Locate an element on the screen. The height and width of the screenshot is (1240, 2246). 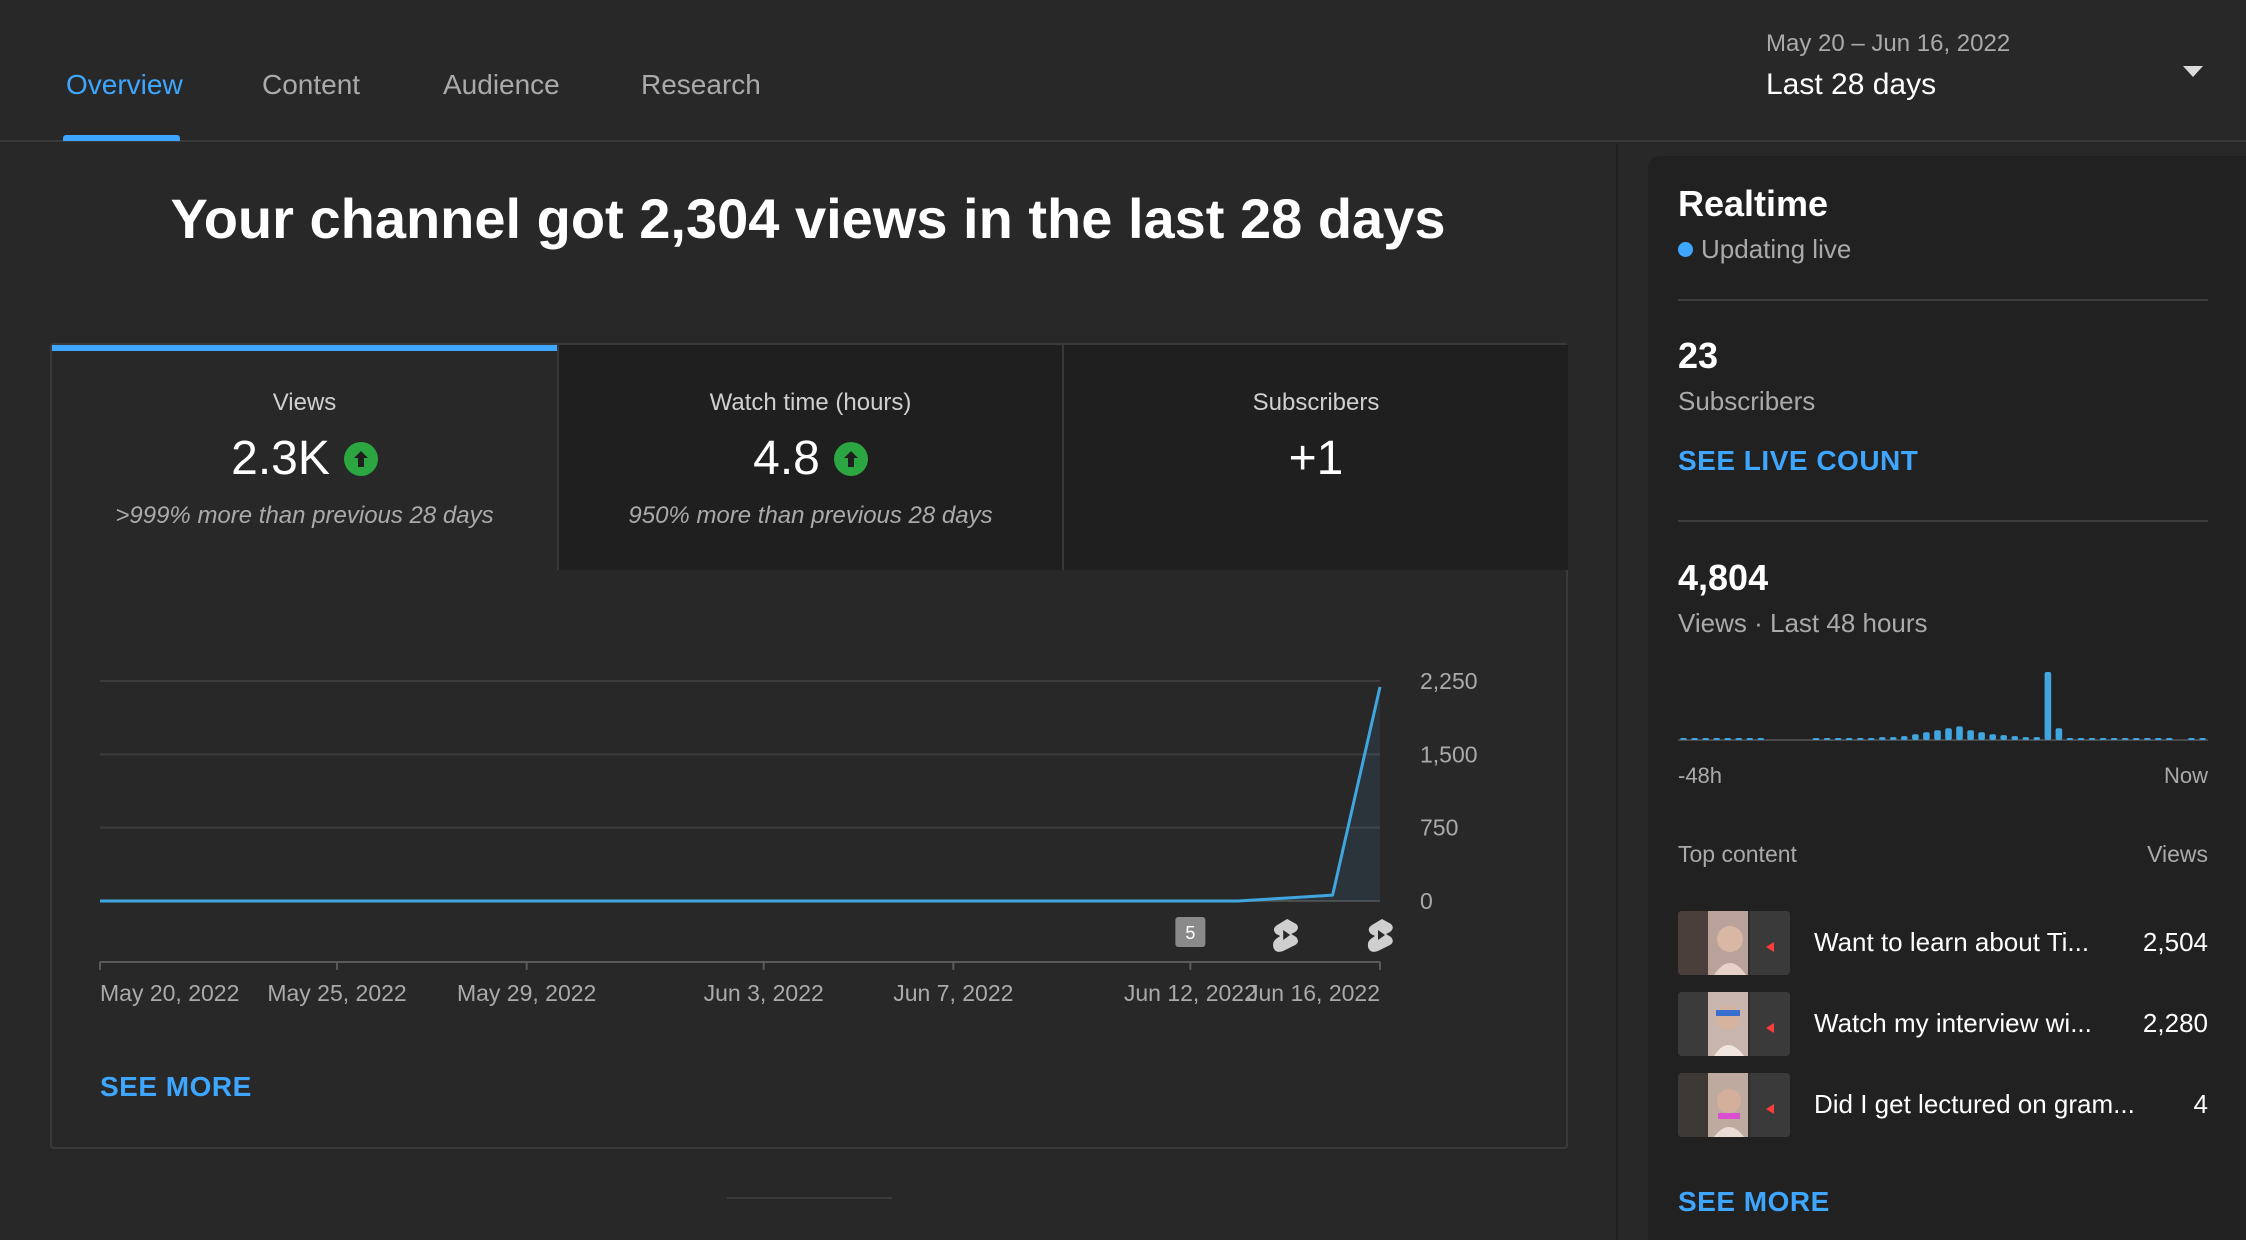
x-tick-label: Jun 7, 2022 is located at coordinates (953, 993).